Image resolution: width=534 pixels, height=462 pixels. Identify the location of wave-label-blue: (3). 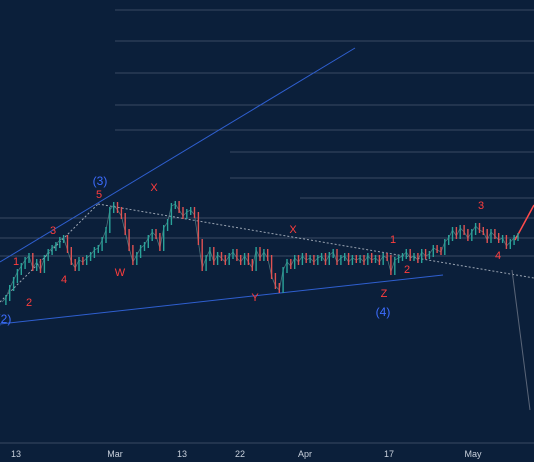
(100, 181).